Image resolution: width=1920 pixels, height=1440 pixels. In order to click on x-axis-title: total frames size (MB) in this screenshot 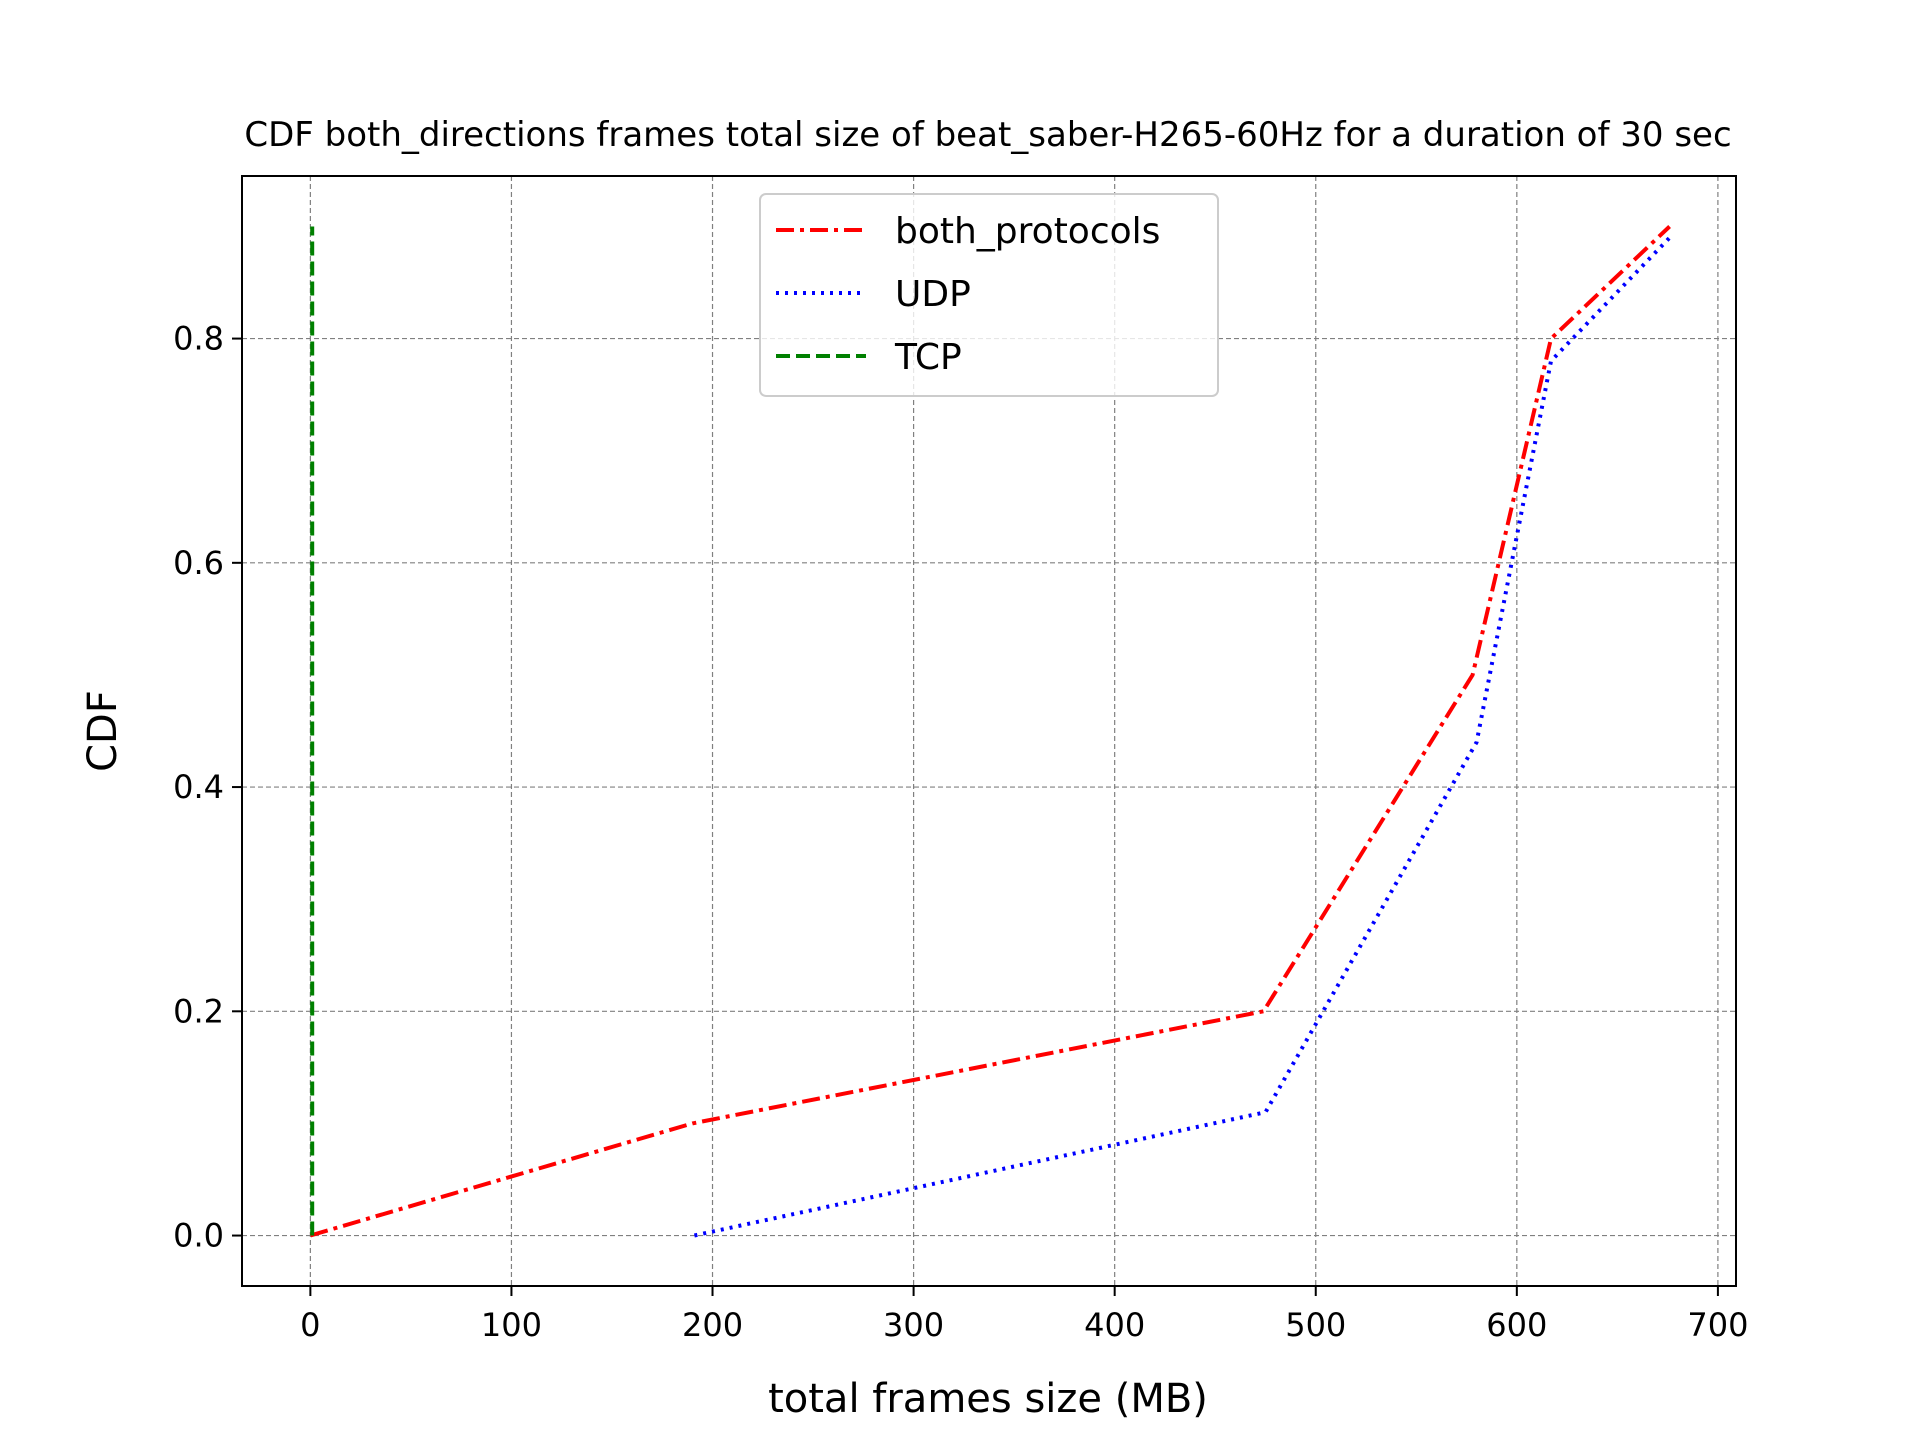, I will do `click(988, 1399)`.